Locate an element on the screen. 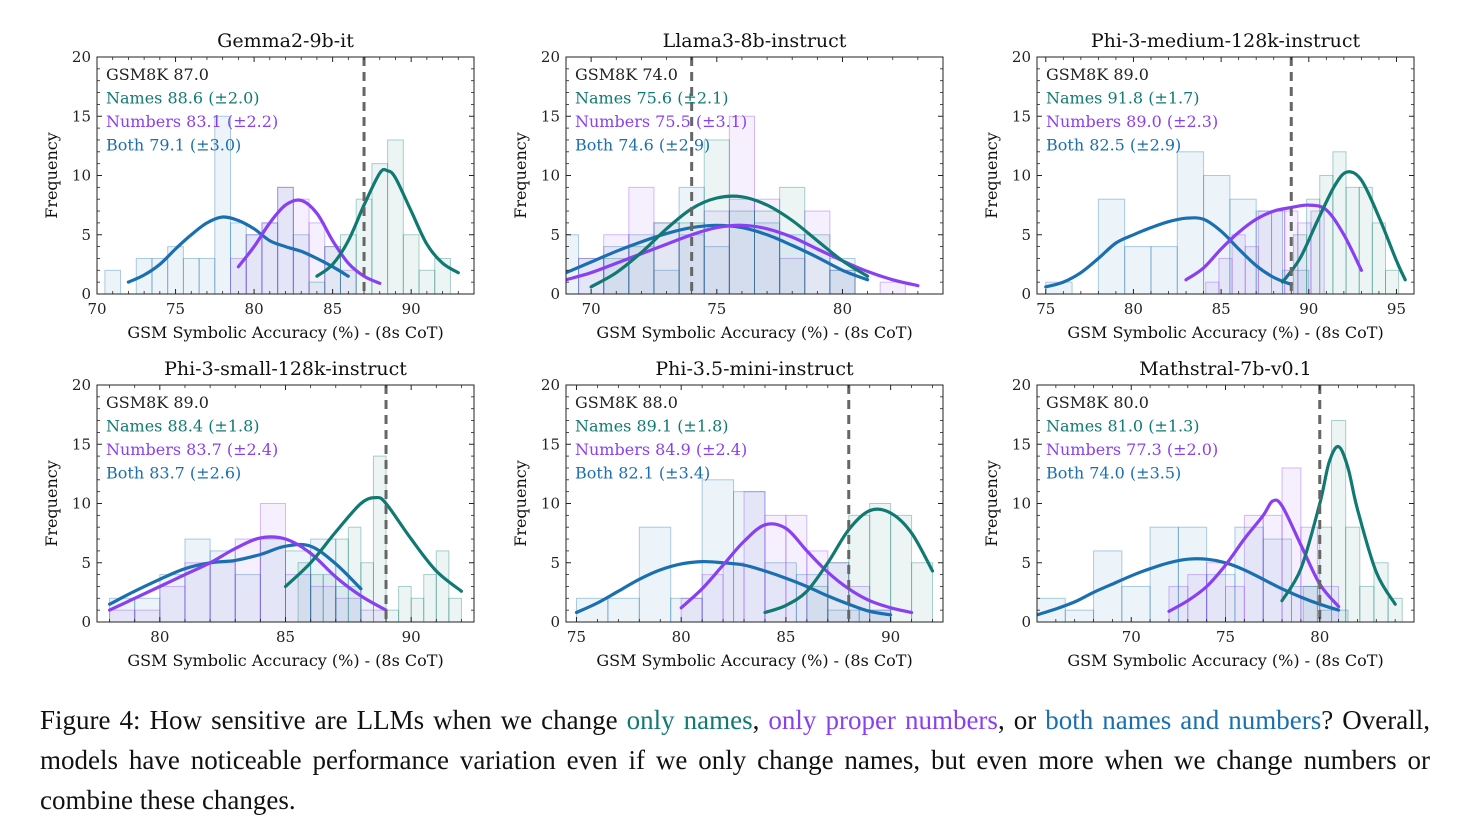  both-annotation: Both 74.0 (±3.5) is located at coordinates (1113, 473).